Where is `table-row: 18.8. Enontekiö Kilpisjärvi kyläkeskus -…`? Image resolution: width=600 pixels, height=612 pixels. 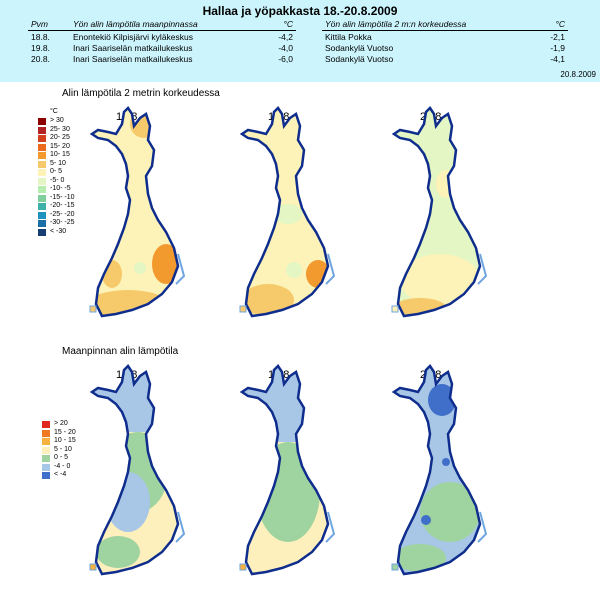
table-row: 18.8. Enontekiö Kilpisjärvi kyläkeskus -… is located at coordinates (162, 37).